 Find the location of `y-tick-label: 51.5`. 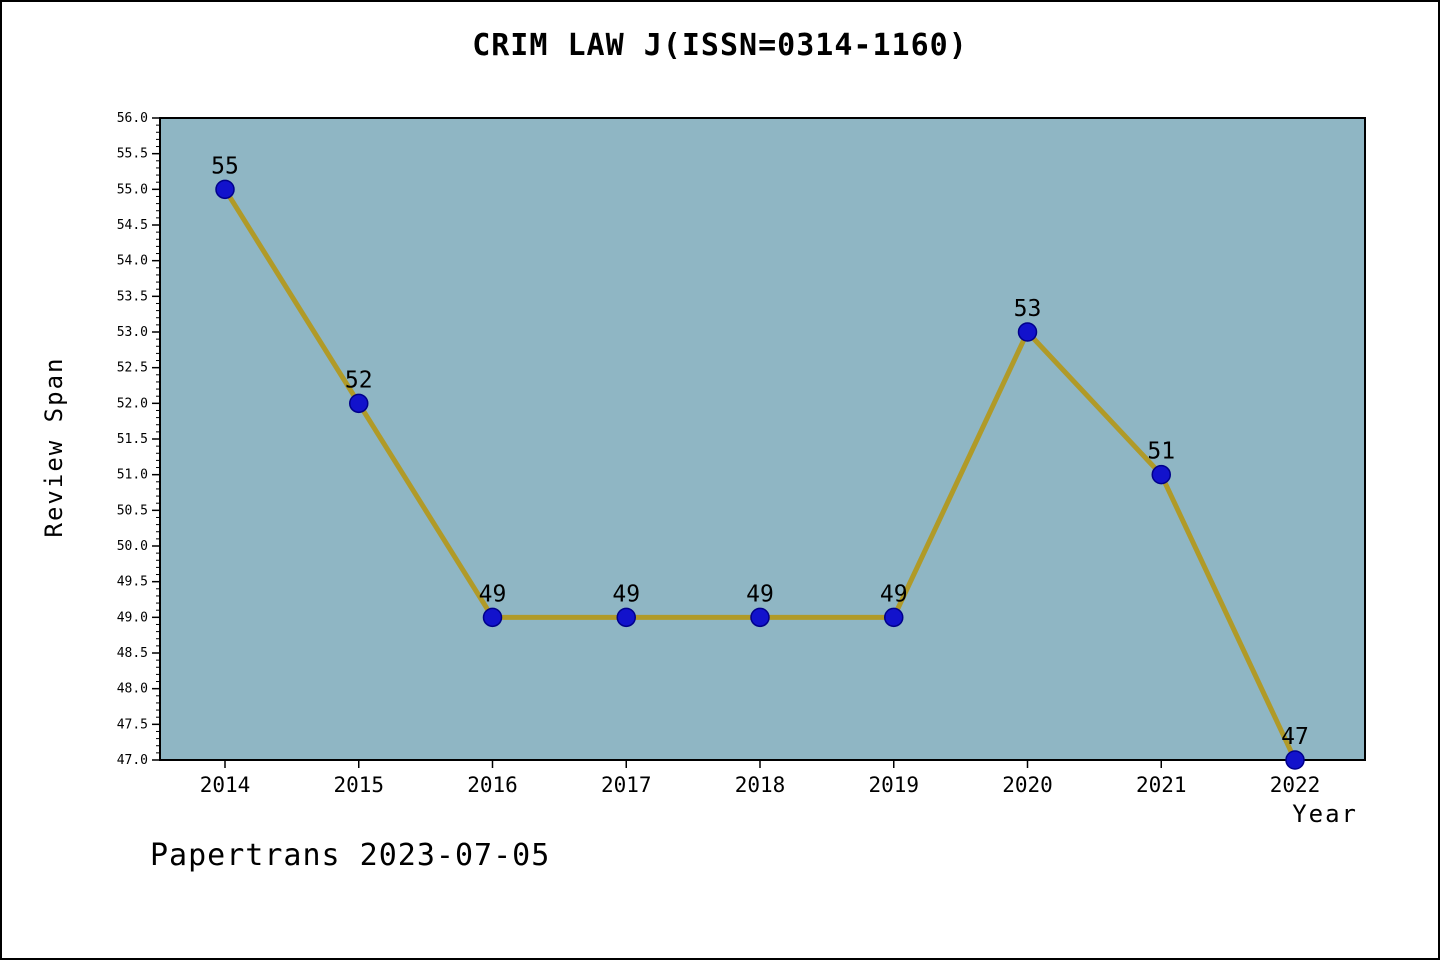

y-tick-label: 51.5 is located at coordinates (132, 439).